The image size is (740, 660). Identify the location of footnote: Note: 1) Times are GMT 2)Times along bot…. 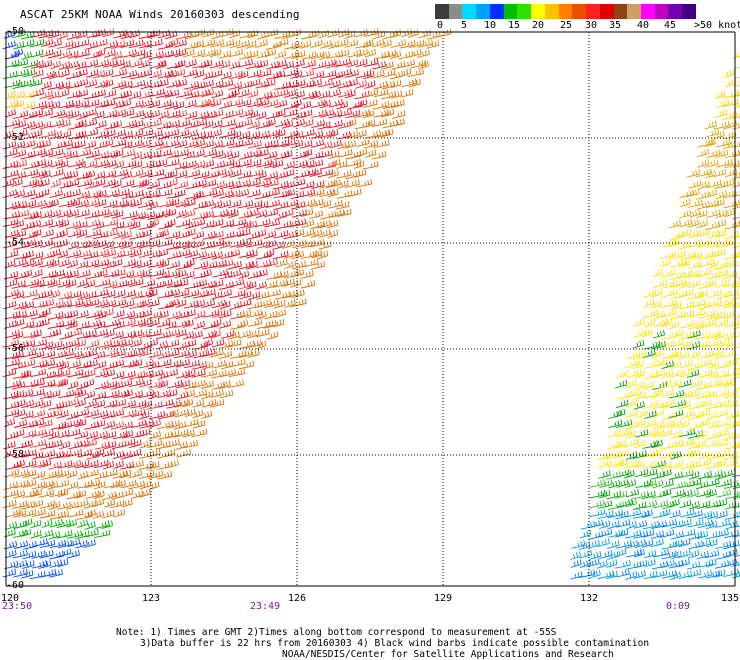
(382, 638).